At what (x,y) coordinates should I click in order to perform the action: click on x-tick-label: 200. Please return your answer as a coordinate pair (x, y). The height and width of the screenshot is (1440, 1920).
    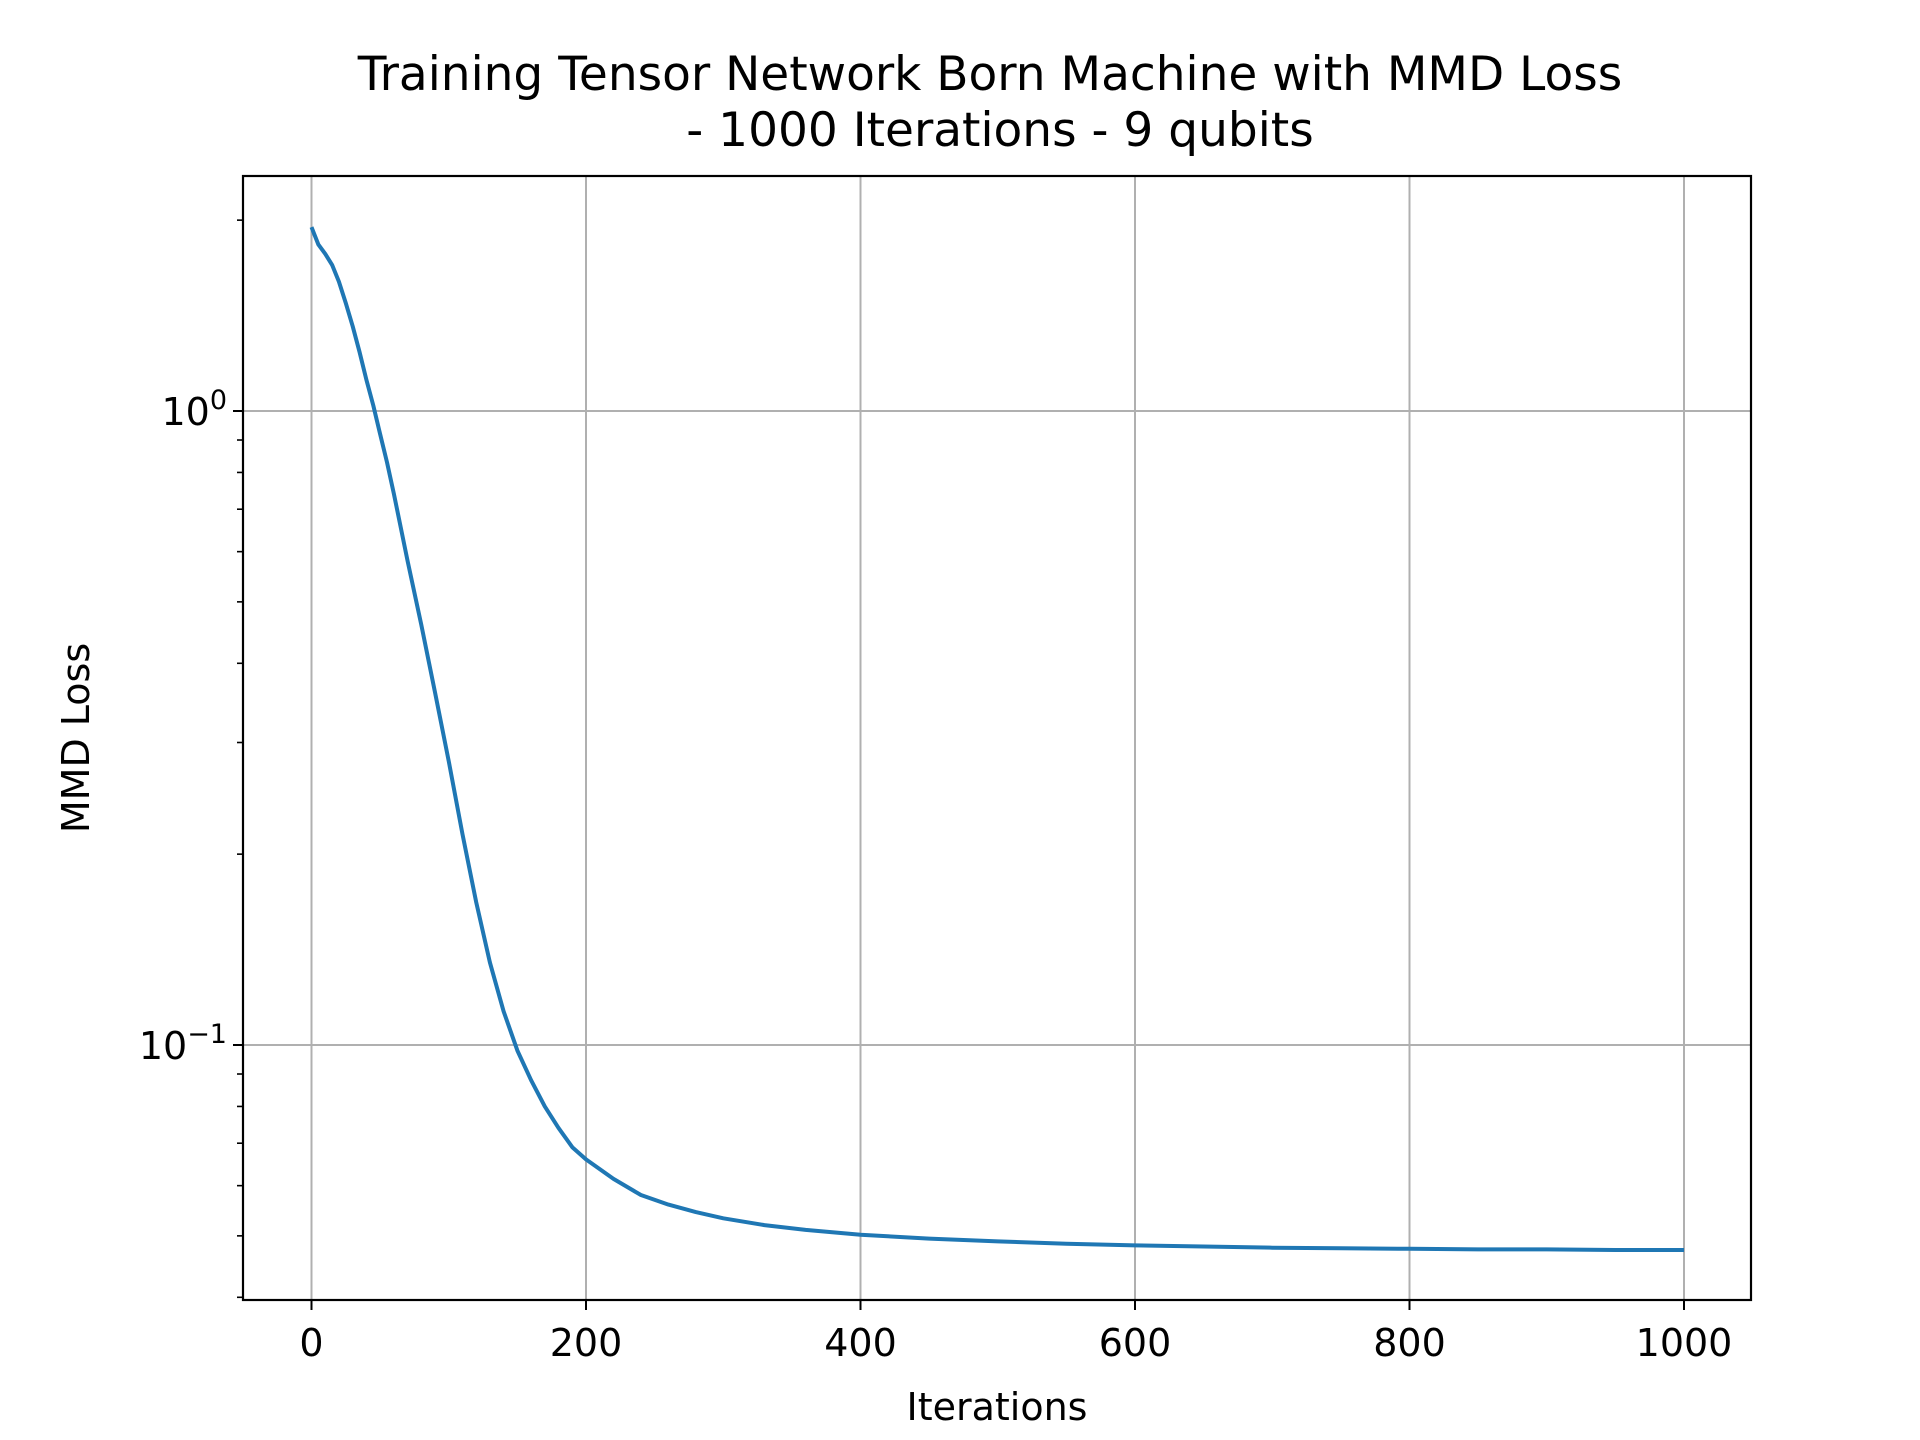
    Looking at the image, I should click on (586, 1343).